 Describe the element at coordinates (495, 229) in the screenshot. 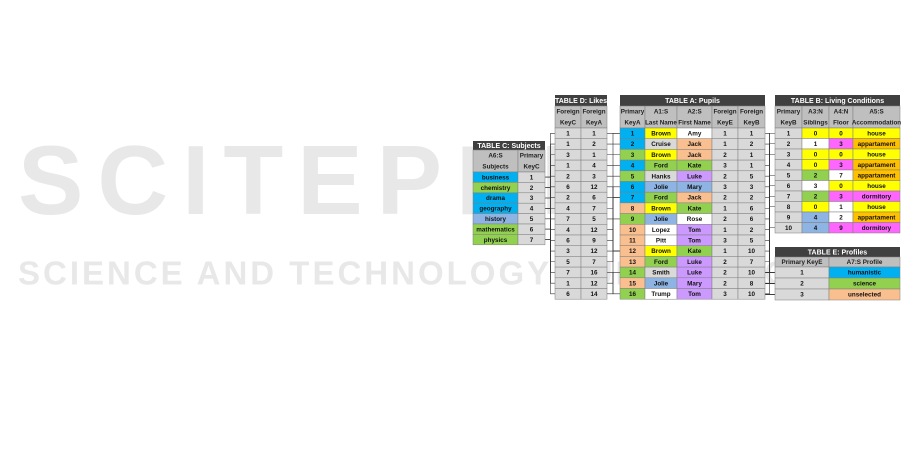

I see `cell-text: mathematics` at that location.